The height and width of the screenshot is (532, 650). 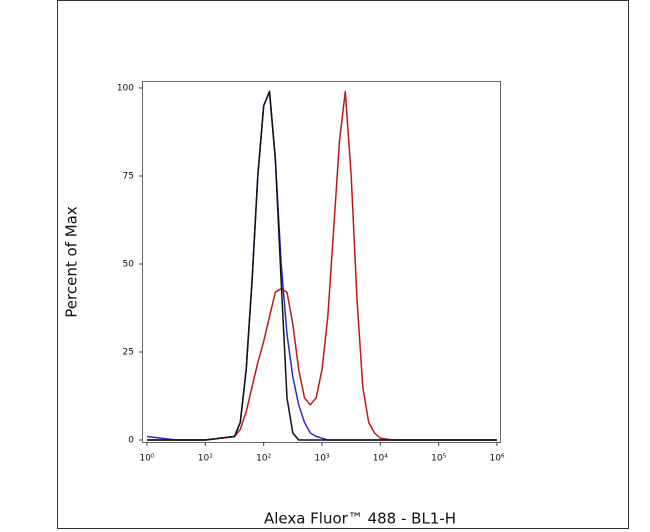 I want to click on y-tick-label: 0, so click(x=131, y=441).